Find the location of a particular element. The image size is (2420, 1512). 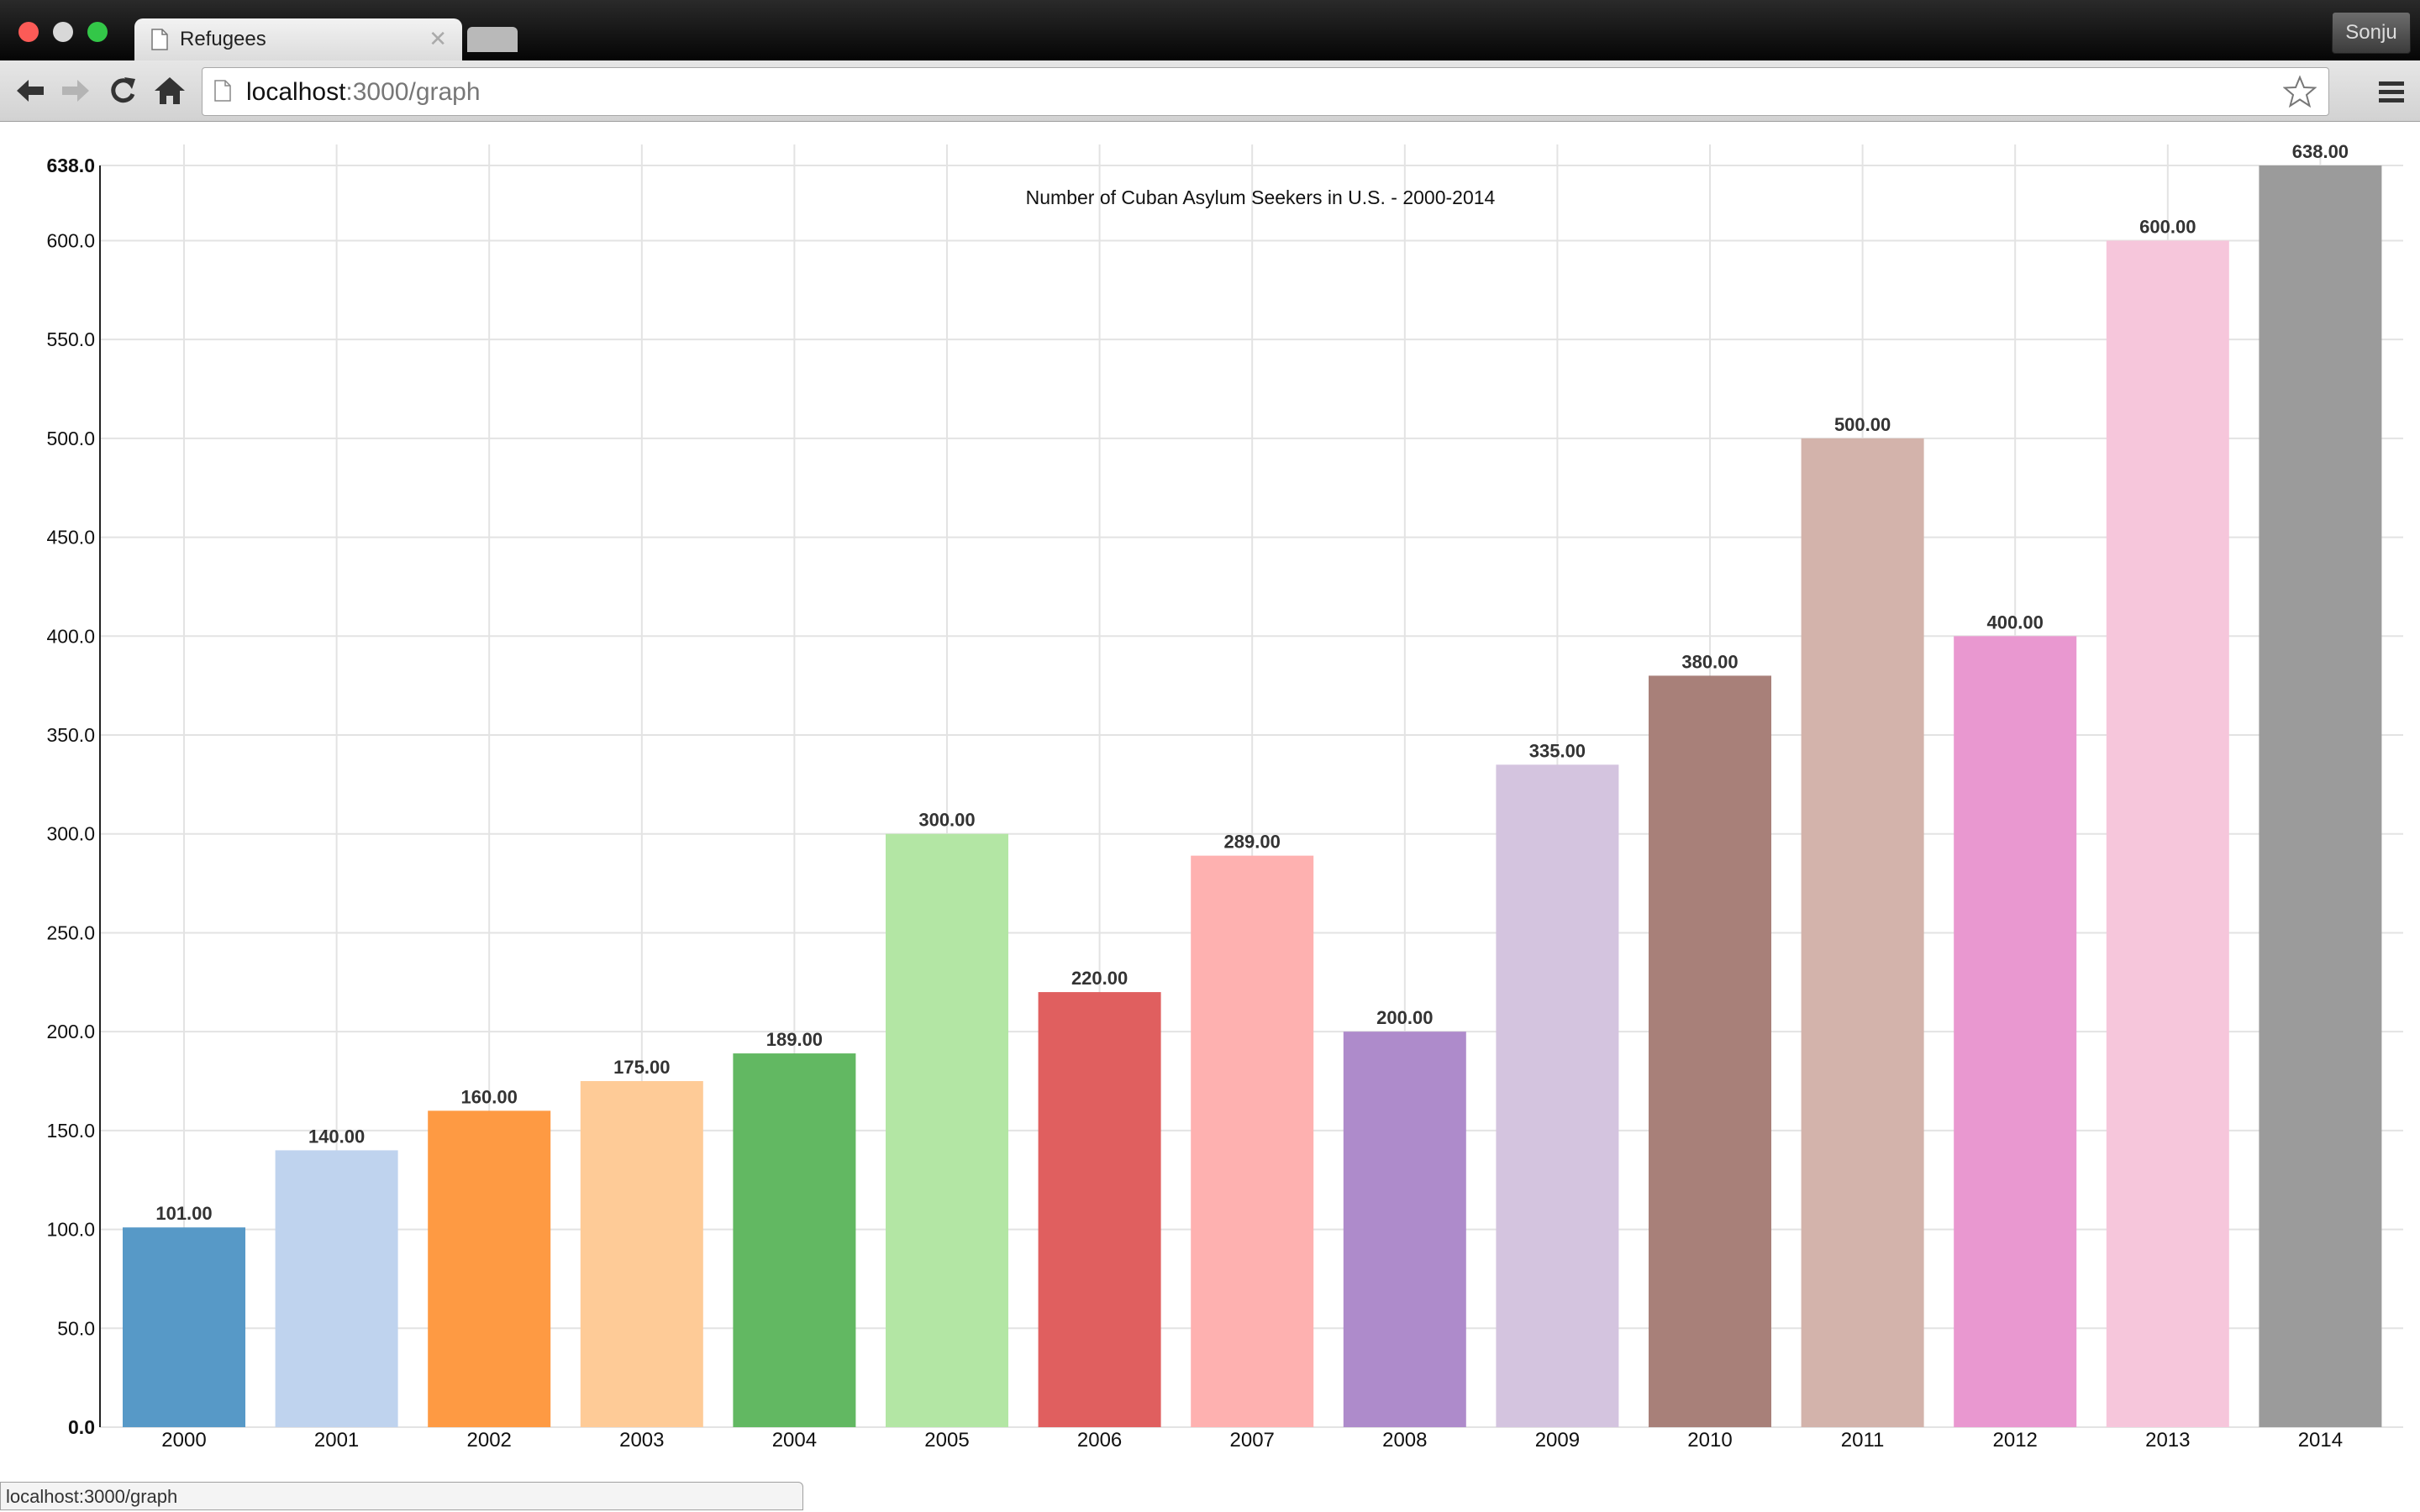

status-bubble: localhost:3000/graph is located at coordinates (401, 1496).